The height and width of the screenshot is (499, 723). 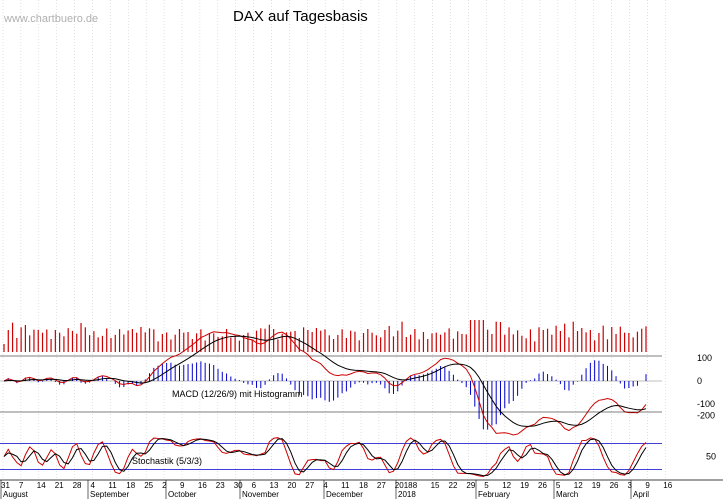 I want to click on stochastic-panel: 50, so click(x=358, y=457).